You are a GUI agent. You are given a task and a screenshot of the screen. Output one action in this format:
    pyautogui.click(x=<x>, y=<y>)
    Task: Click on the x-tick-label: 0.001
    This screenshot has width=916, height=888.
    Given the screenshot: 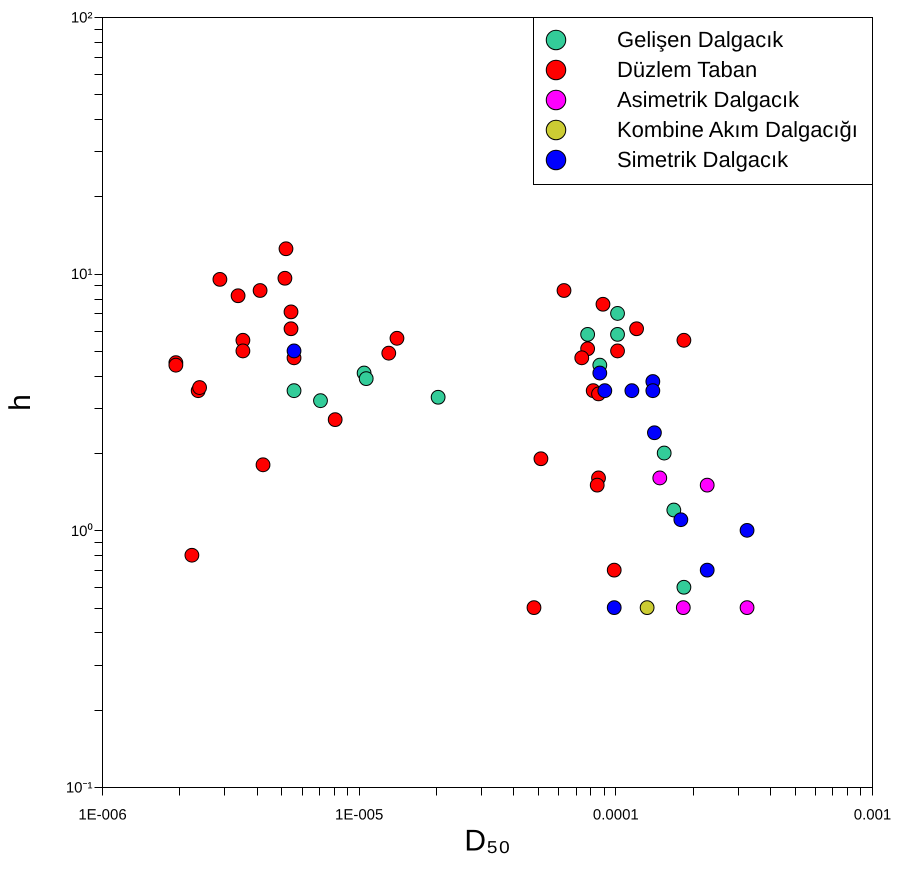 What is the action you would take?
    pyautogui.click(x=873, y=815)
    